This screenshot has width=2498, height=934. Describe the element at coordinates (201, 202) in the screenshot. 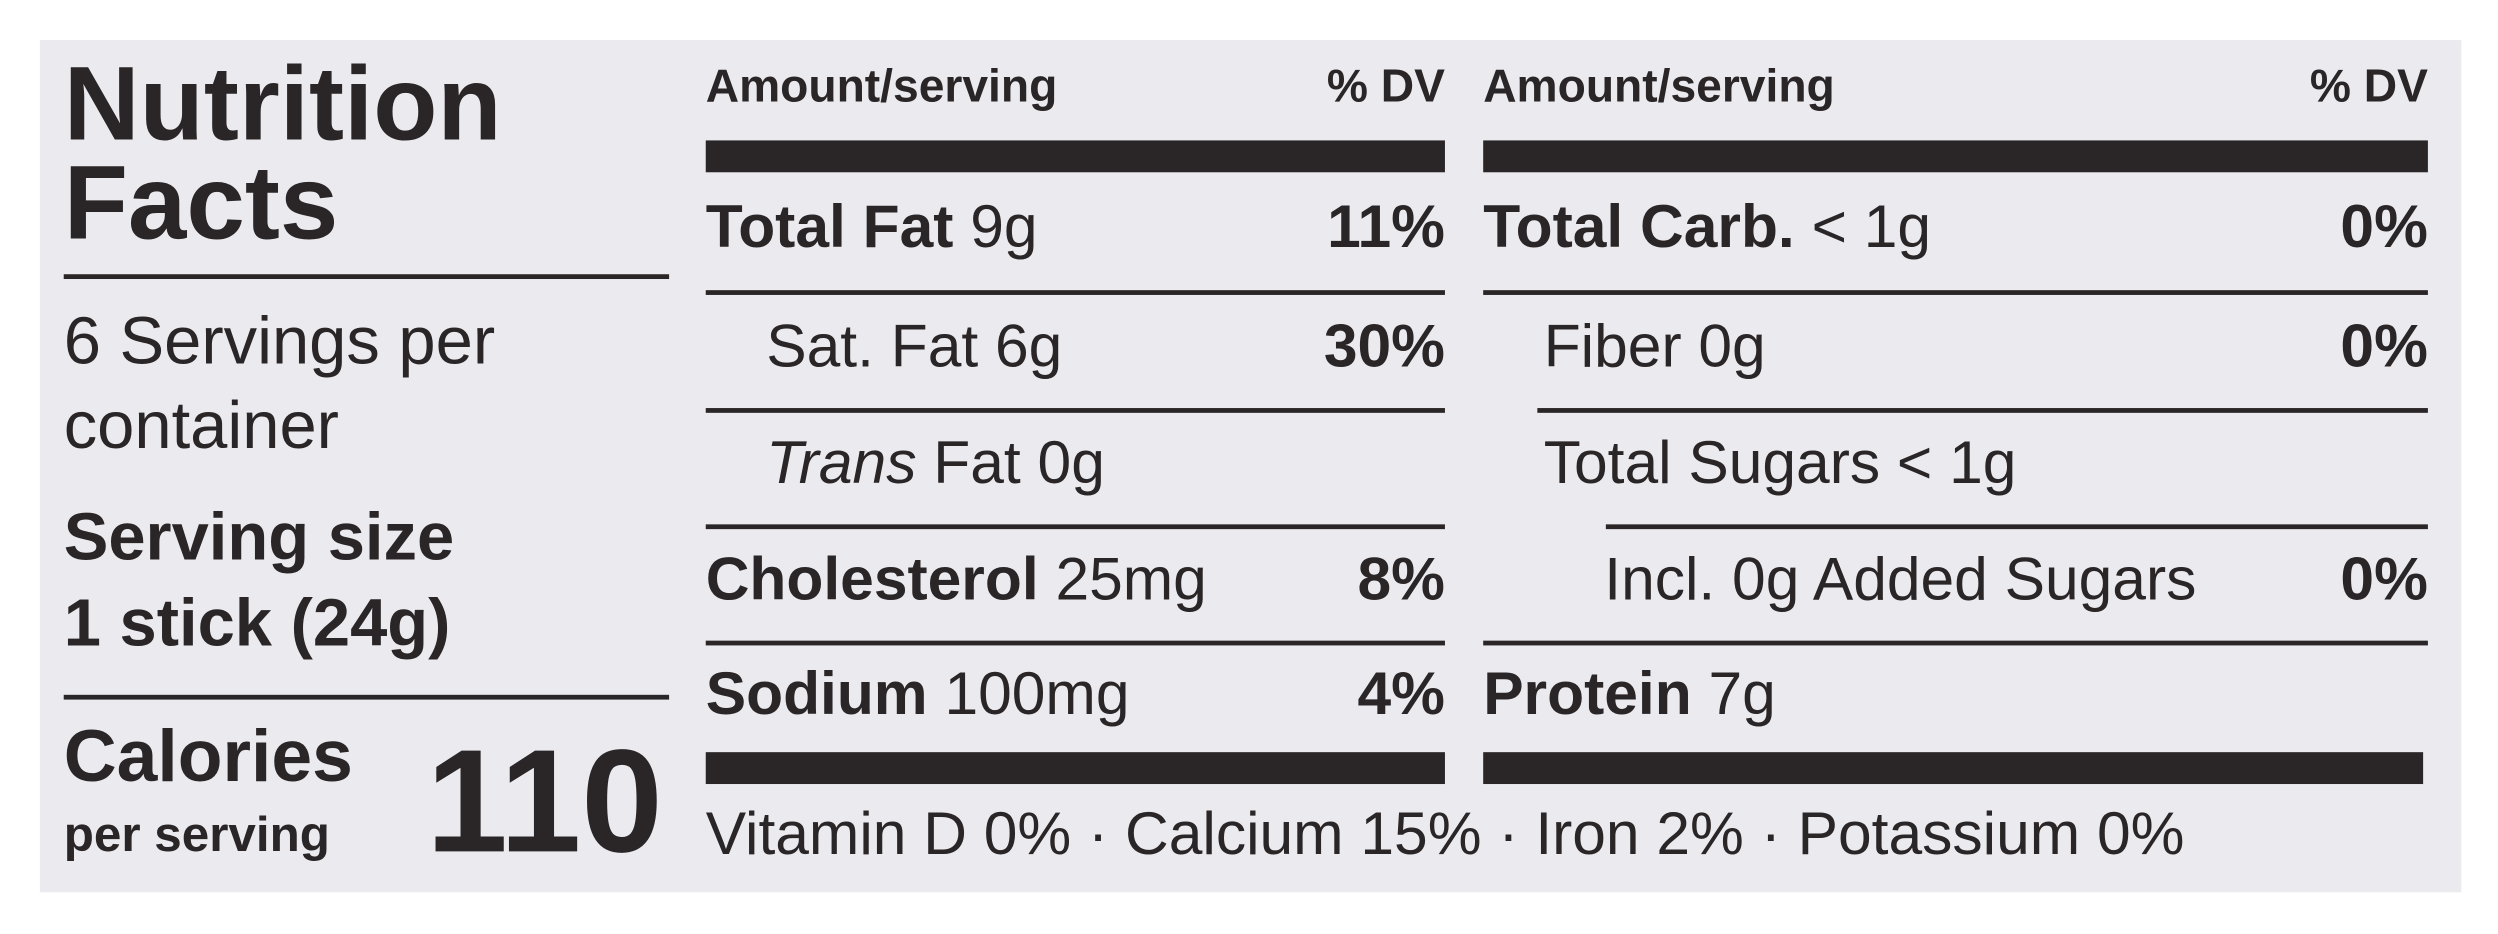

I see `title: Facts` at that location.